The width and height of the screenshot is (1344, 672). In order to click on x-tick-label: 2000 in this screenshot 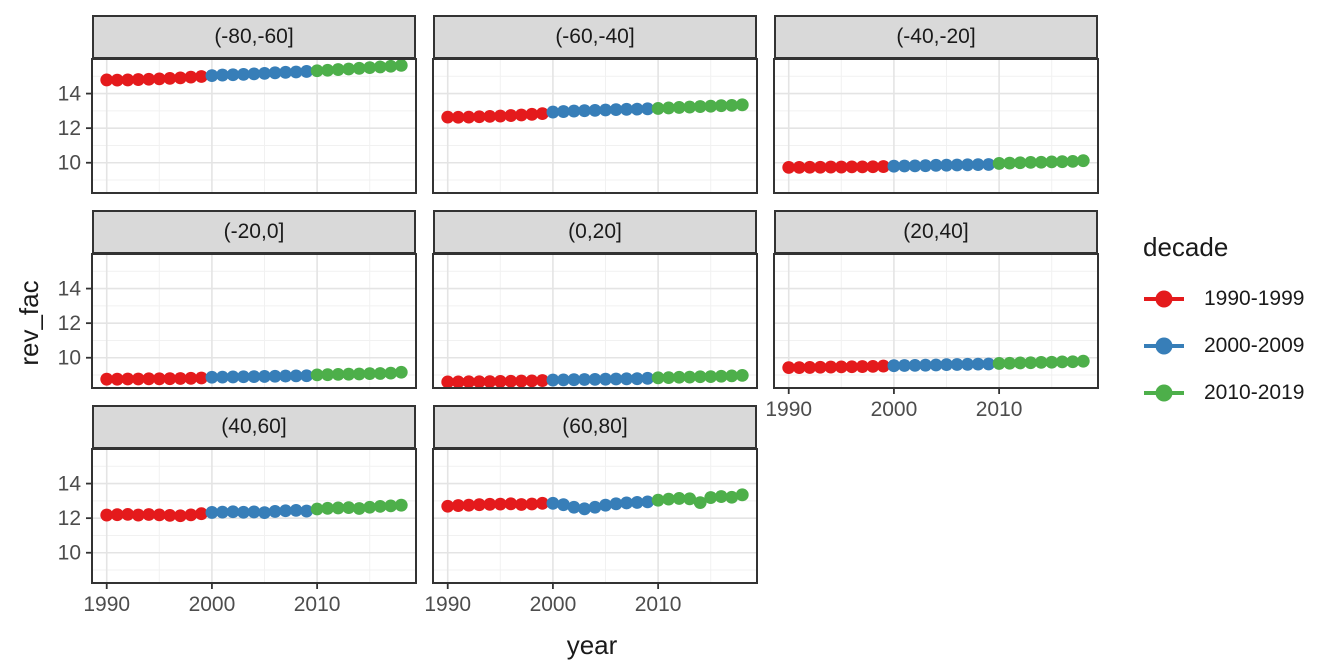, I will do `click(212, 604)`.